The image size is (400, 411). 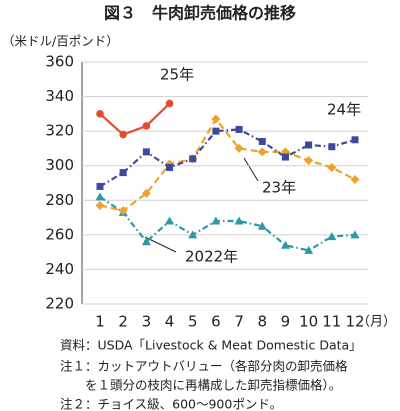 I want to click on note: 資料：USDA「Livestock & Meat Domestic Data」, so click(x=211, y=345).